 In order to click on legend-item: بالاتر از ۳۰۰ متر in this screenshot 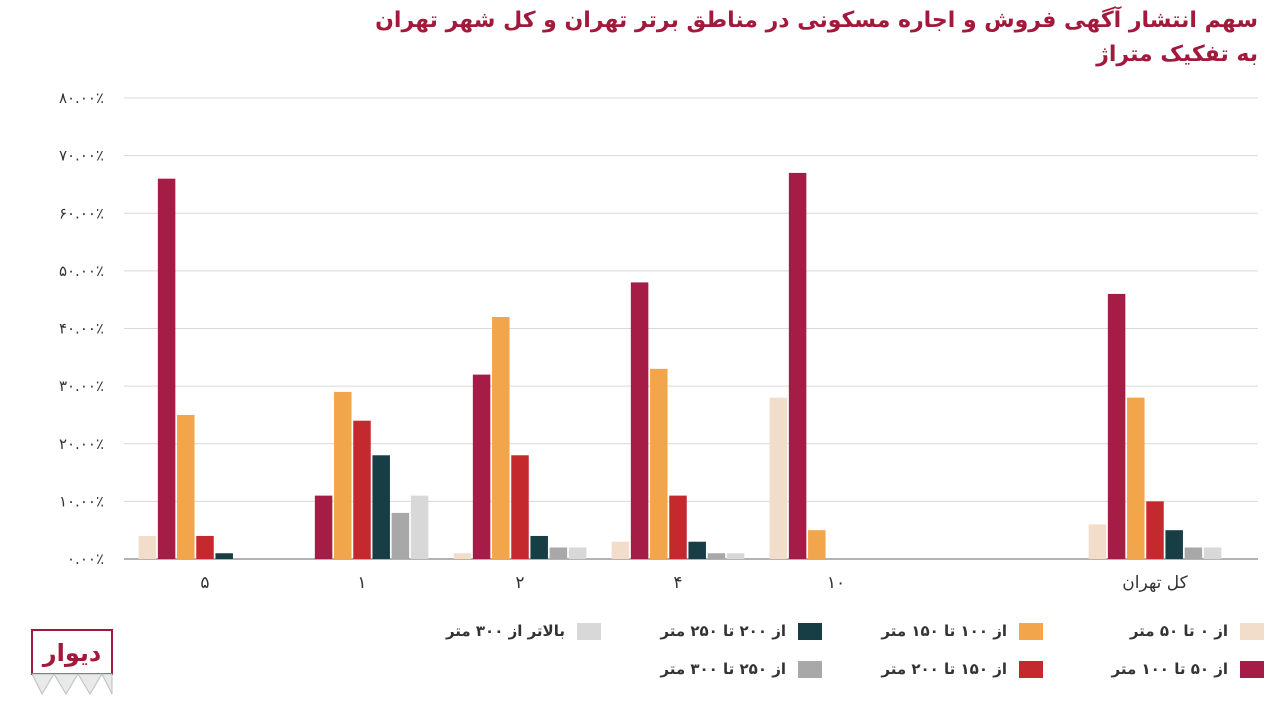, I will do `click(490, 631)`.